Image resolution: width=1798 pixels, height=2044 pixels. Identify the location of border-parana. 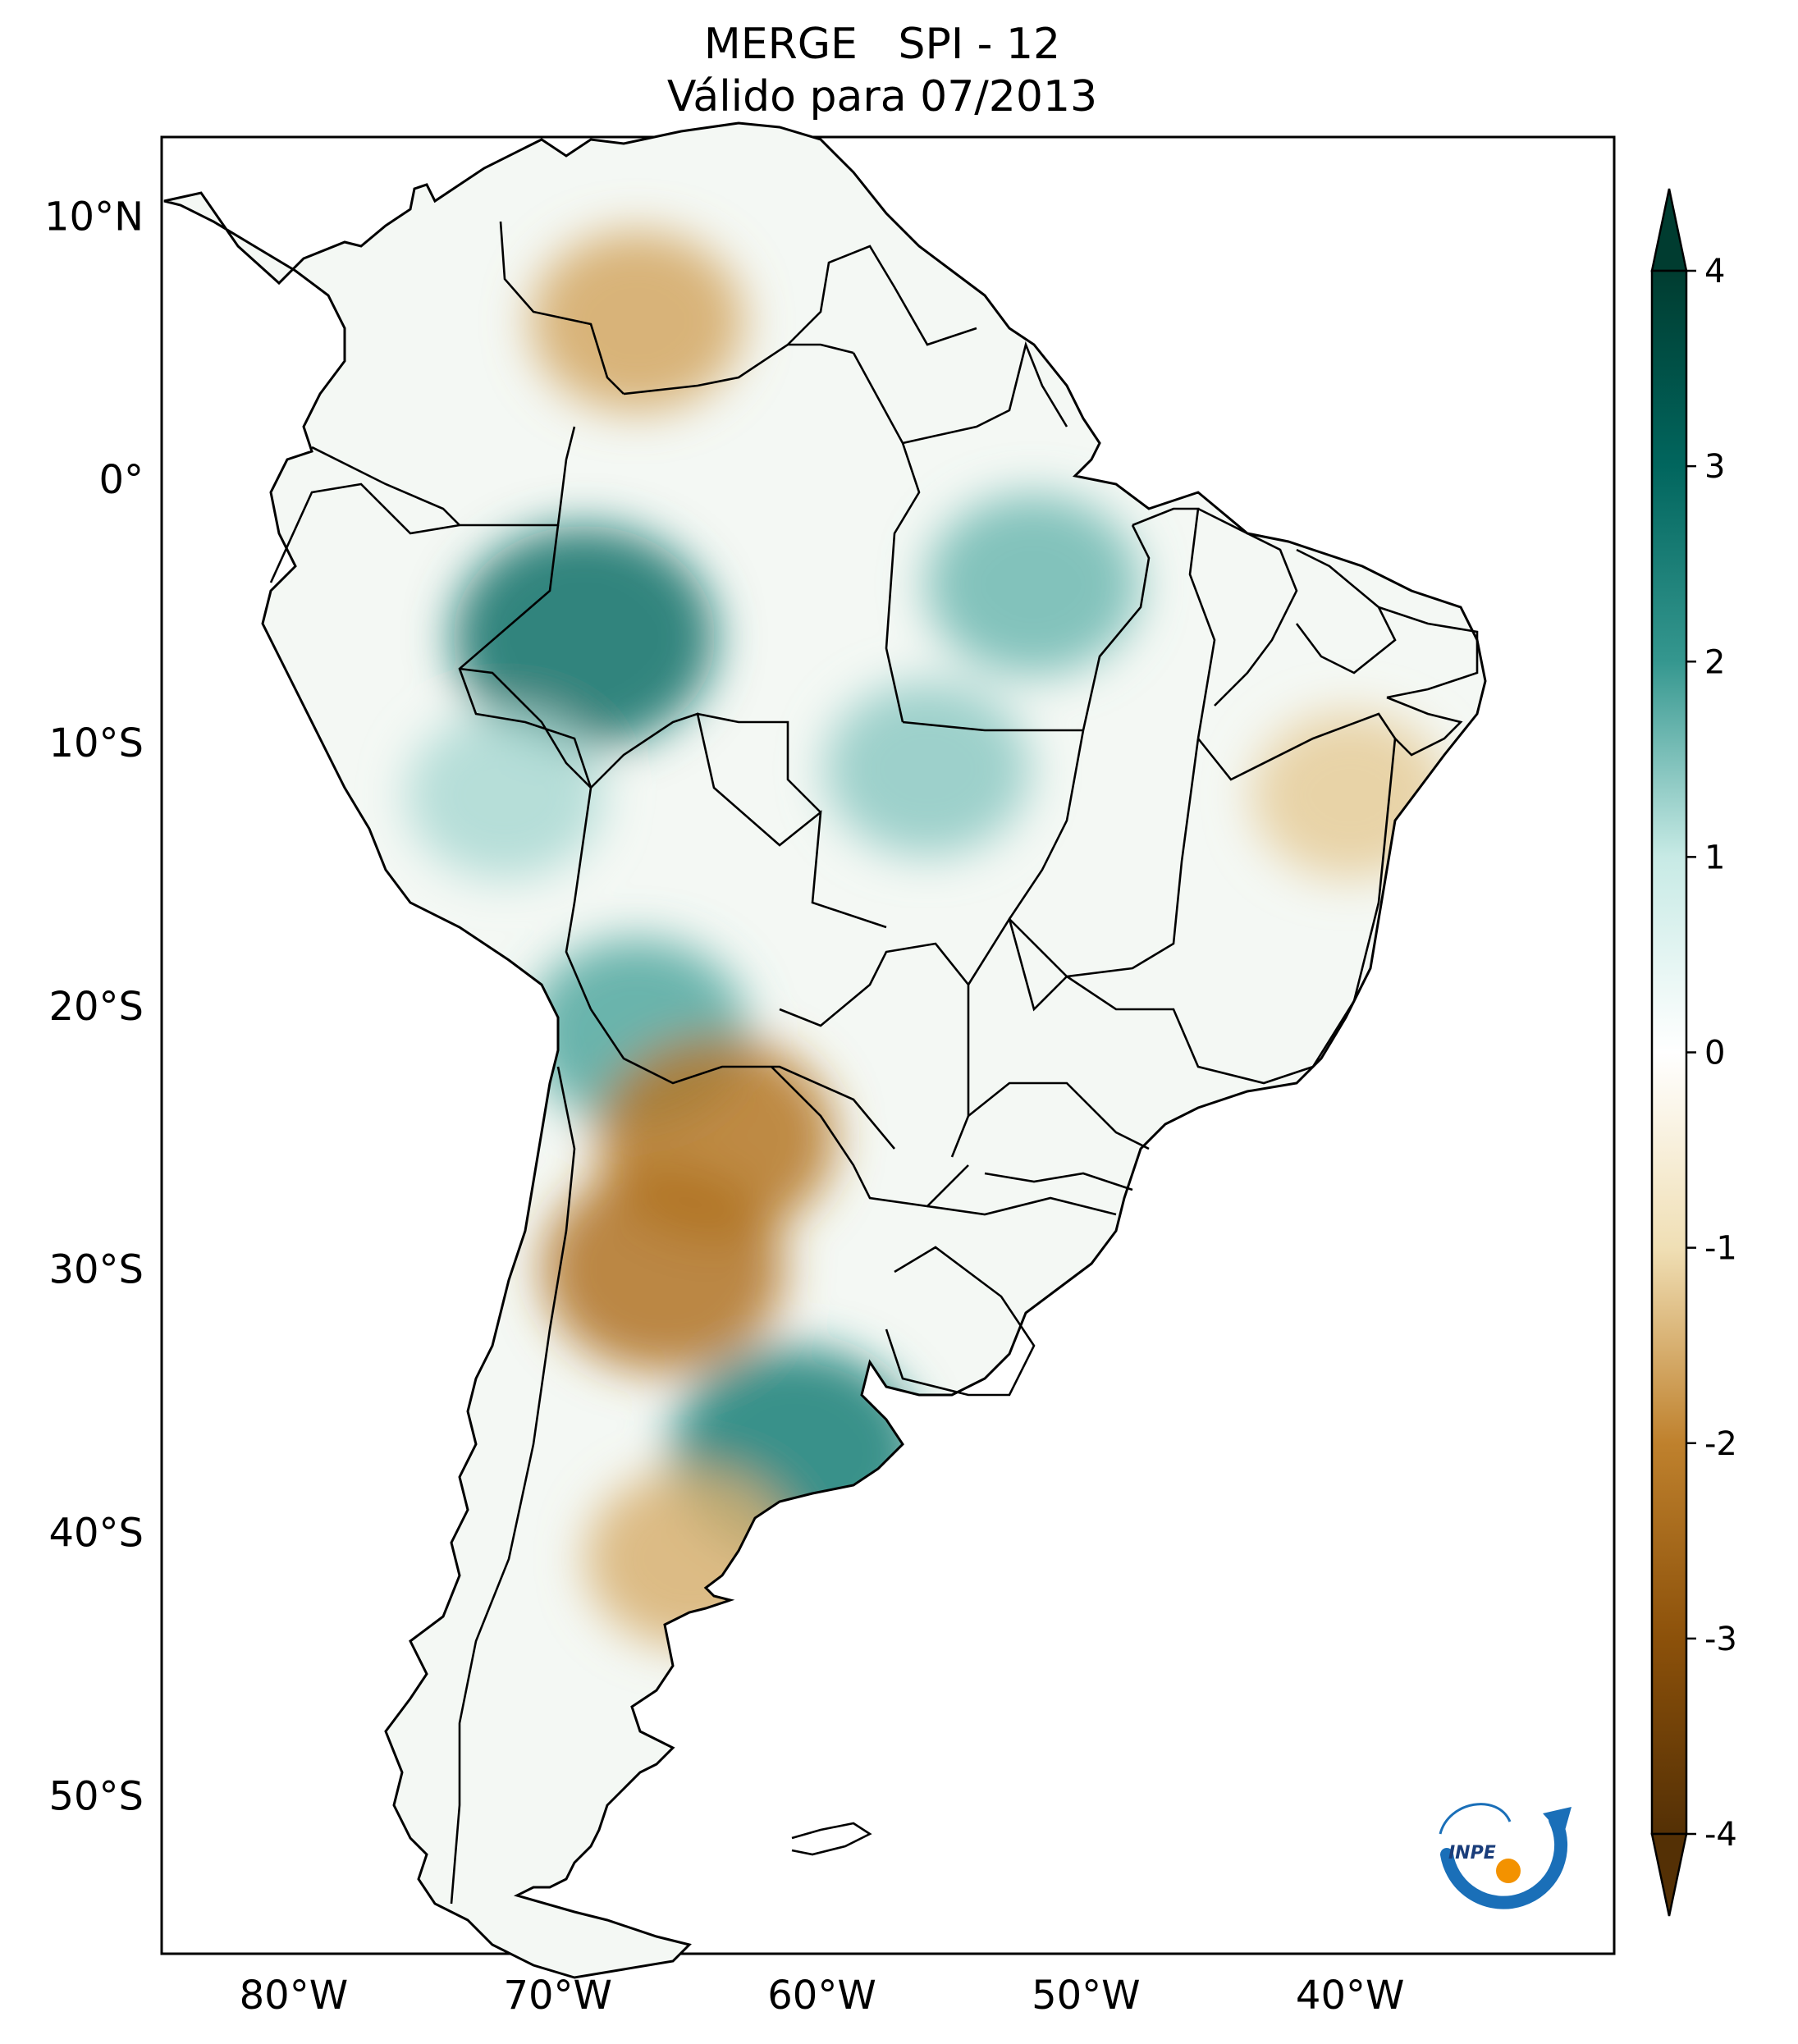
(1059, 1115).